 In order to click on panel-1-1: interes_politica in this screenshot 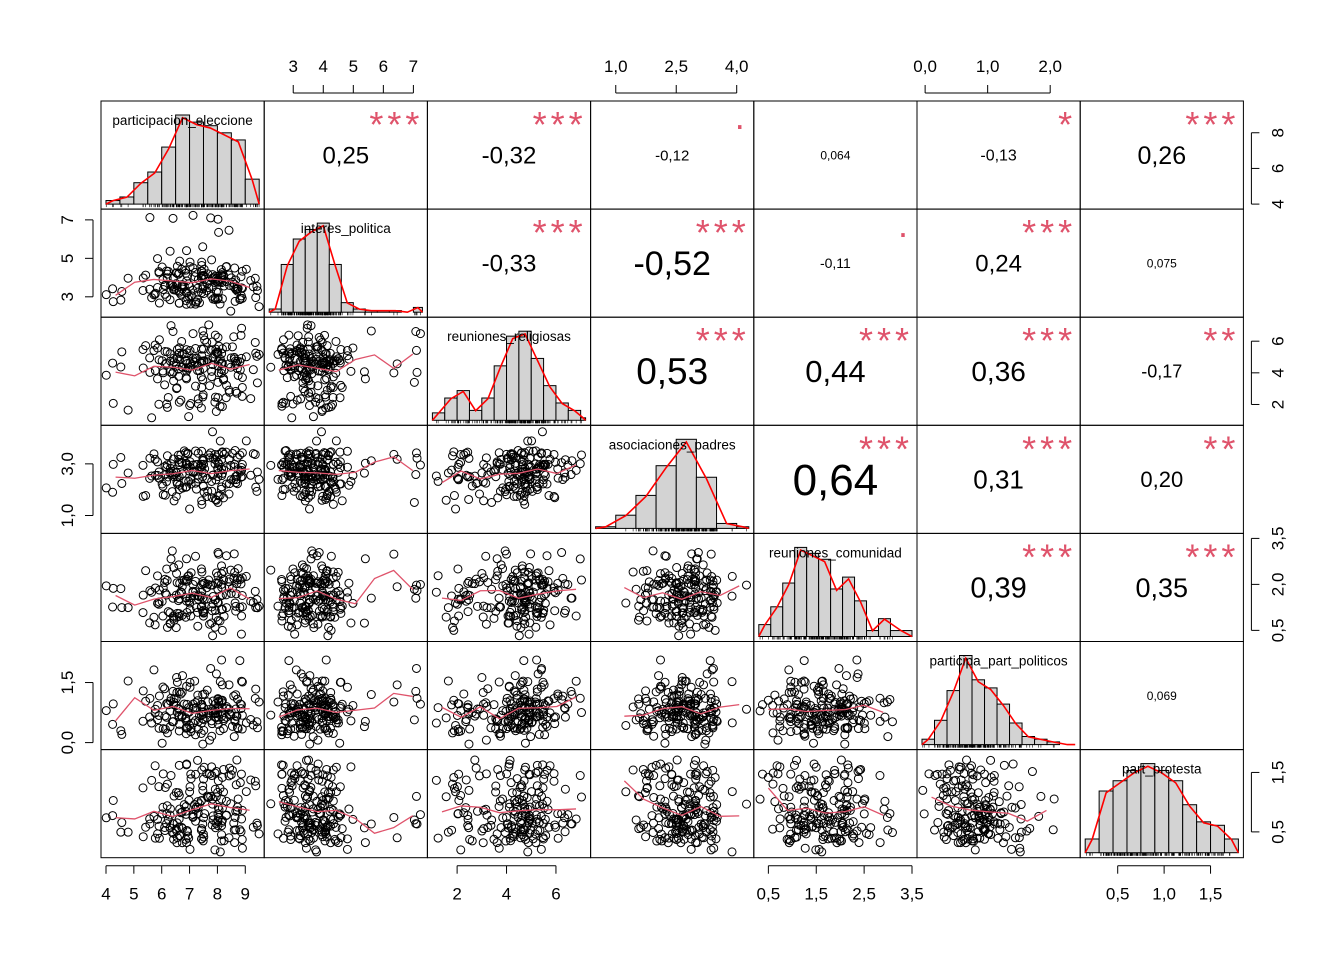, I will do `click(345, 263)`.